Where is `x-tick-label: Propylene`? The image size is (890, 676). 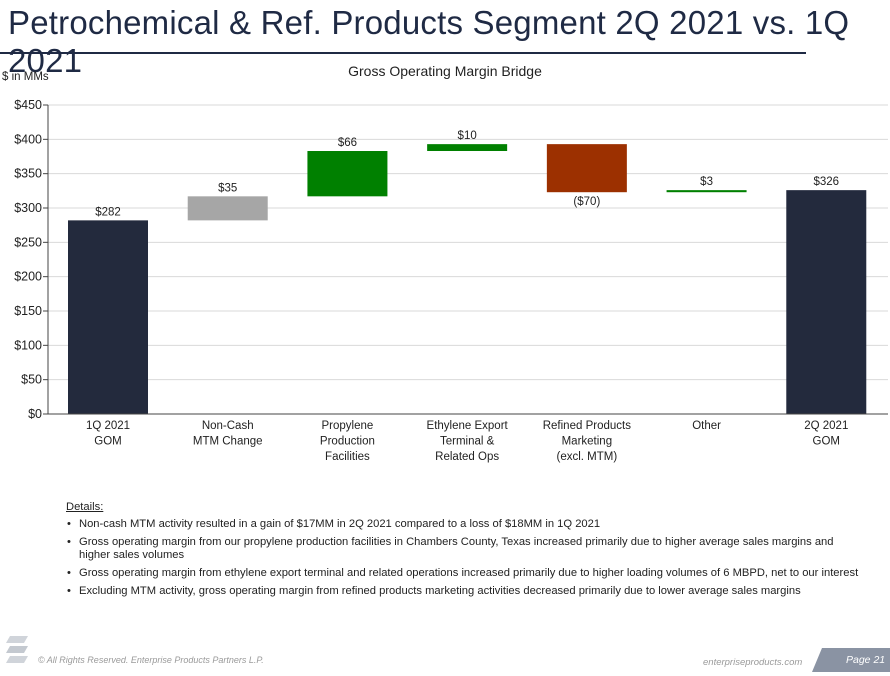 x-tick-label: Propylene is located at coordinates (348, 426).